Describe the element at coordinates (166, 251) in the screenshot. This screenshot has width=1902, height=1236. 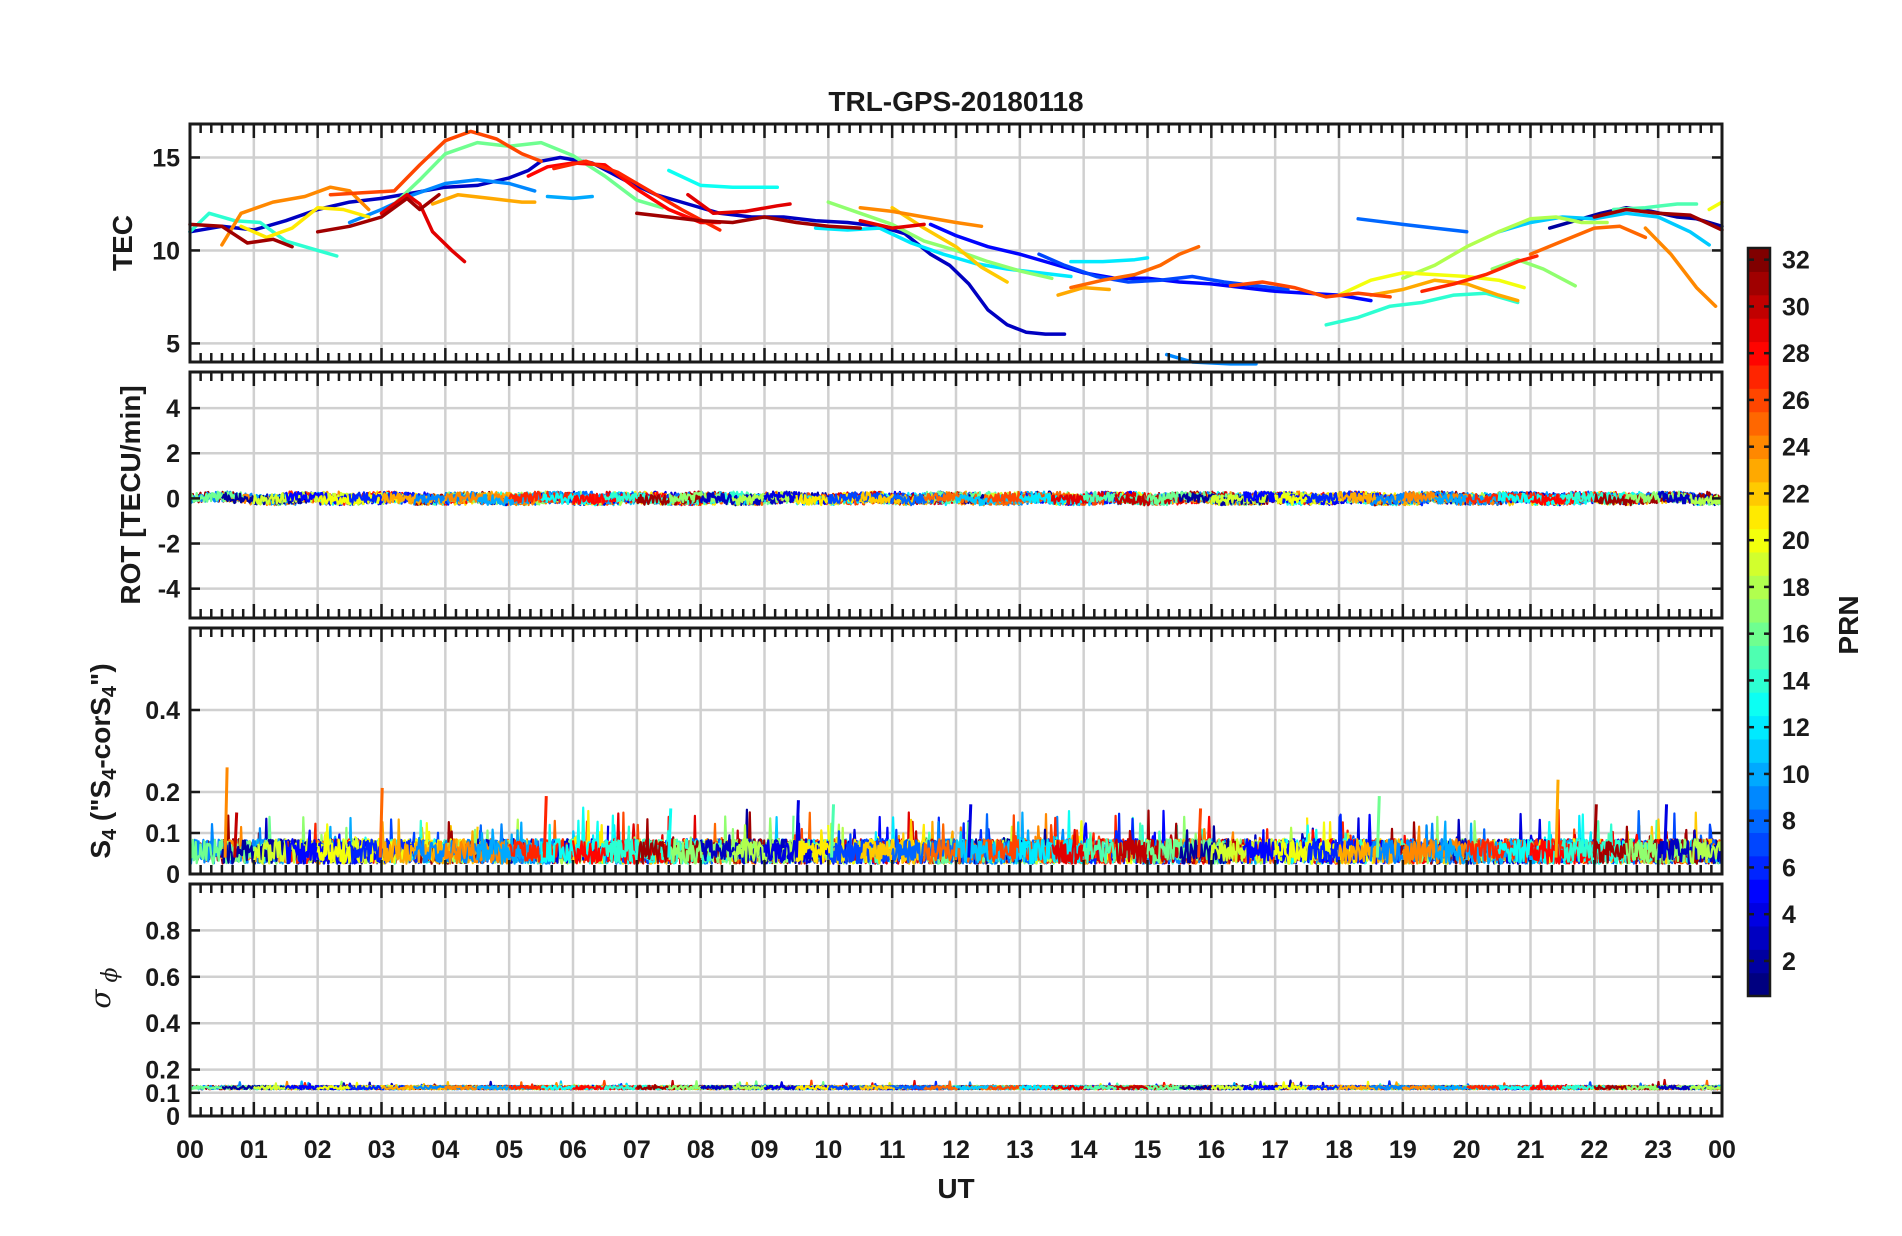
I see `y-tick-label: 10` at that location.